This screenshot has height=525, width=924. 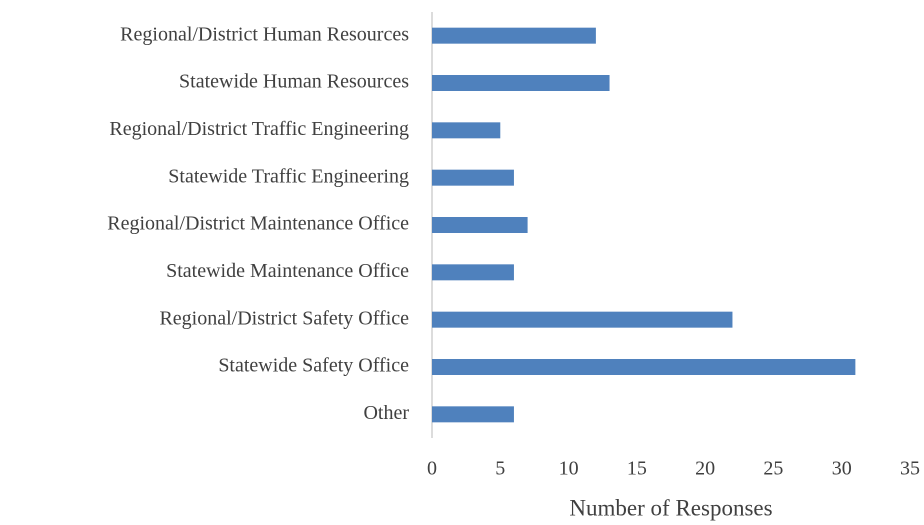 What do you see at coordinates (264, 34) in the screenshot?
I see `y-tick-label: Regional/District Human Resources` at bounding box center [264, 34].